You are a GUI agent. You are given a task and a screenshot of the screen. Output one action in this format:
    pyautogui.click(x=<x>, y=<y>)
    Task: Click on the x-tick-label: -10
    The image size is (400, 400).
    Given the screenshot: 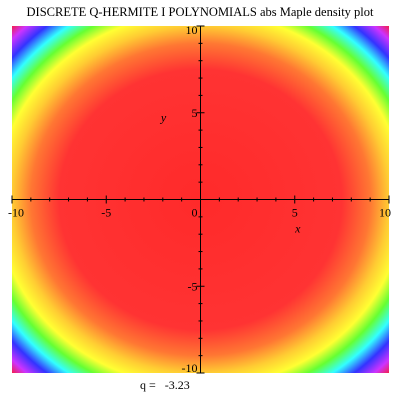 What is the action you would take?
    pyautogui.click(x=16, y=213)
    